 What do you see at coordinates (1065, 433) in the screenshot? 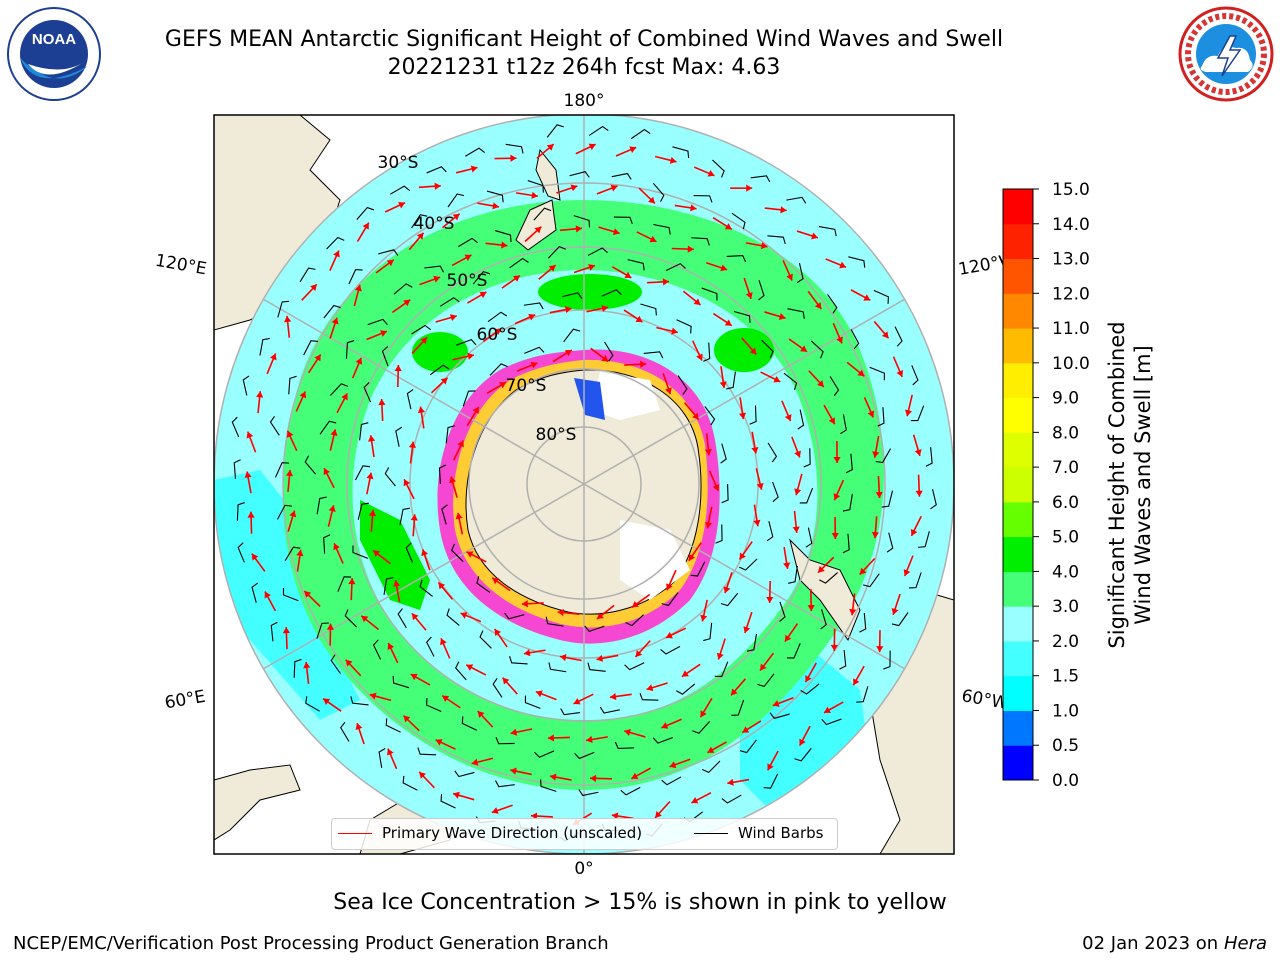
I see `colorbar-tick-label: 8.0` at bounding box center [1065, 433].